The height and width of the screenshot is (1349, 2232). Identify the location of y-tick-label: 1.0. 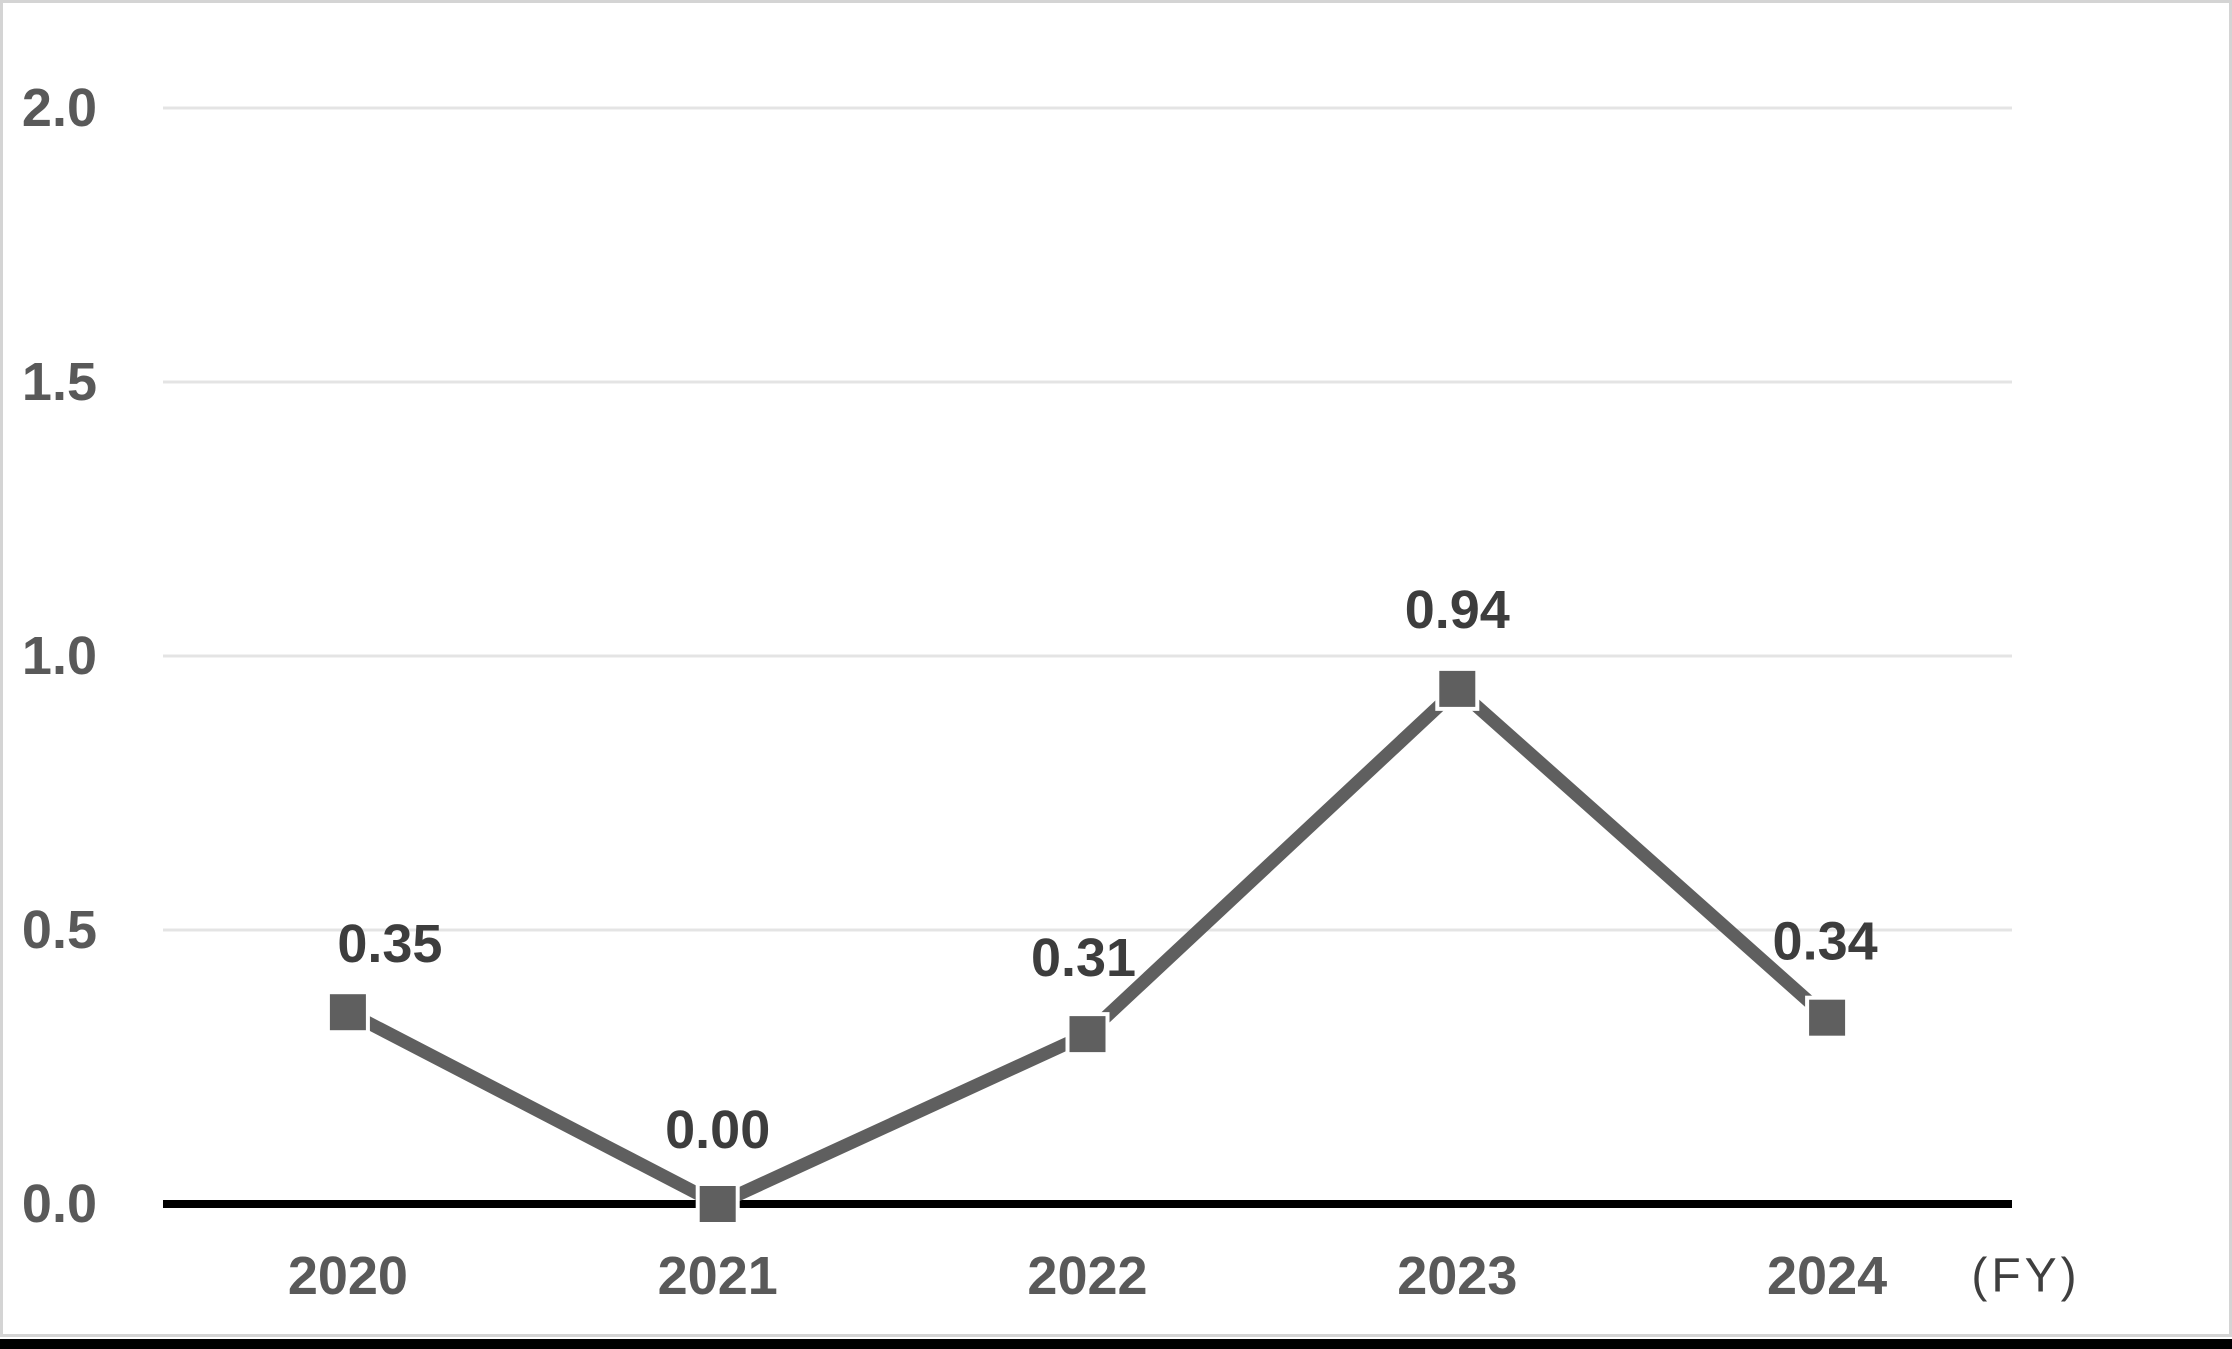
(59, 656).